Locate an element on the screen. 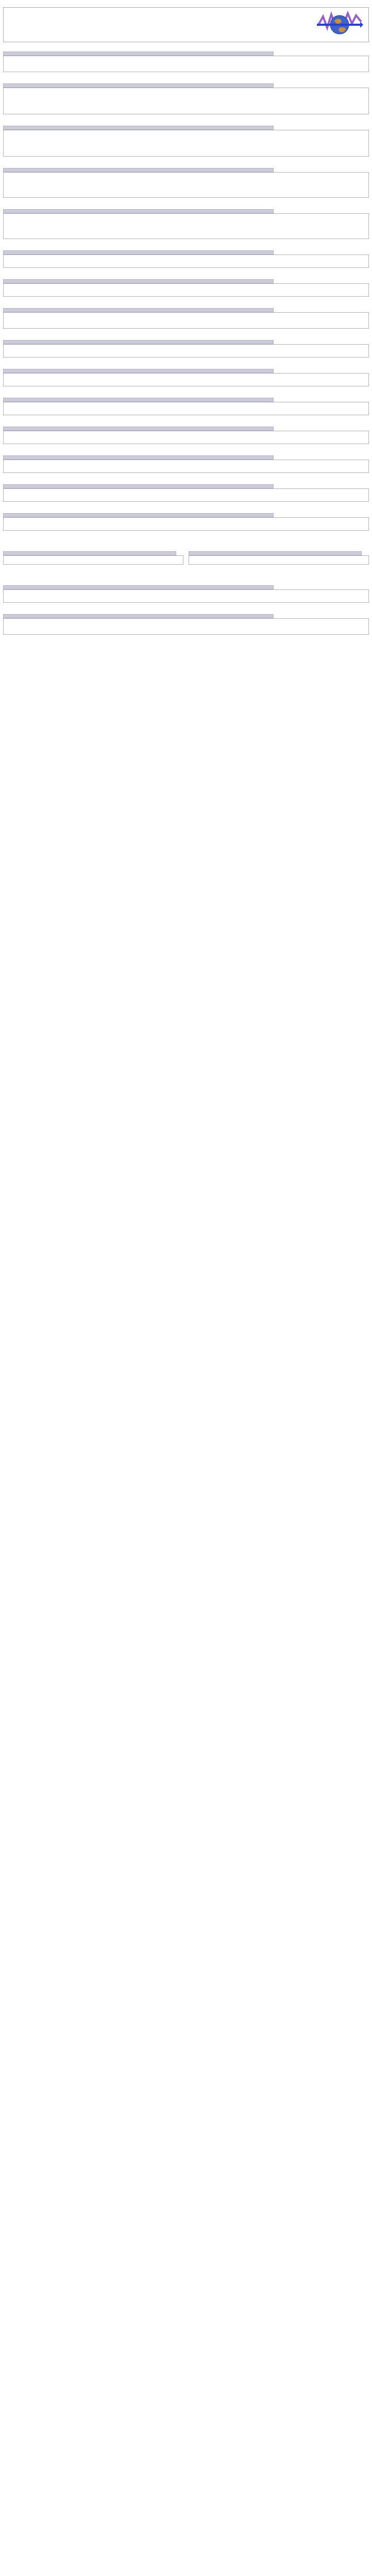 The width and height of the screenshot is (372, 2576). section-monthly-history is located at coordinates (186, 98).